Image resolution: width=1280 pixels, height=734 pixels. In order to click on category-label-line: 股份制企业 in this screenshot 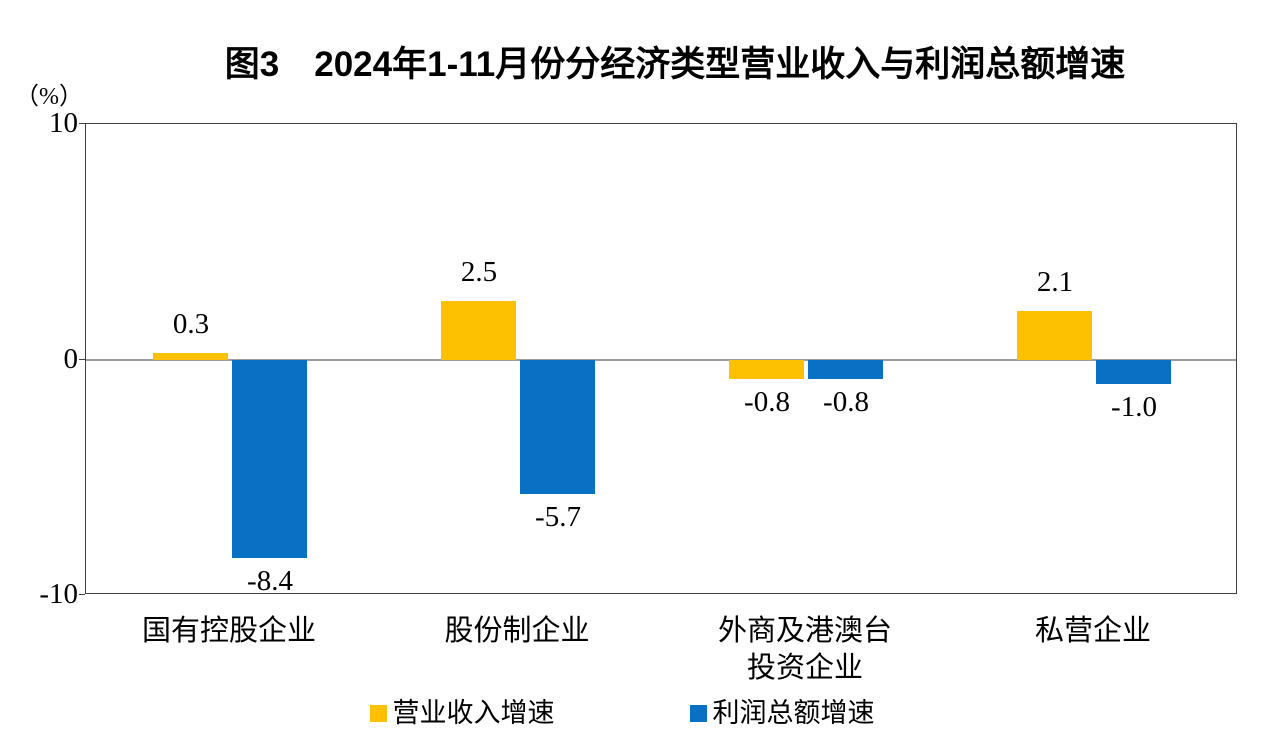, I will do `click(517, 631)`.